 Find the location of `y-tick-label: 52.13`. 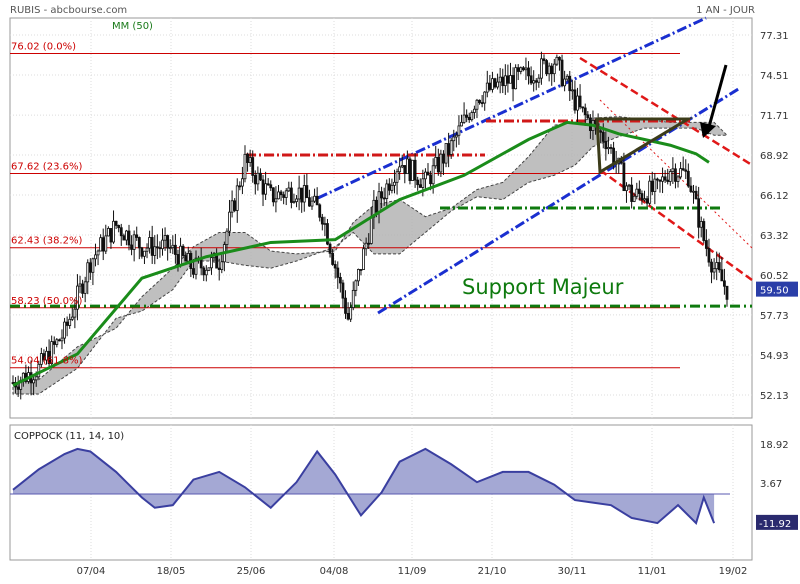

y-tick-label: 52.13 is located at coordinates (774, 396).